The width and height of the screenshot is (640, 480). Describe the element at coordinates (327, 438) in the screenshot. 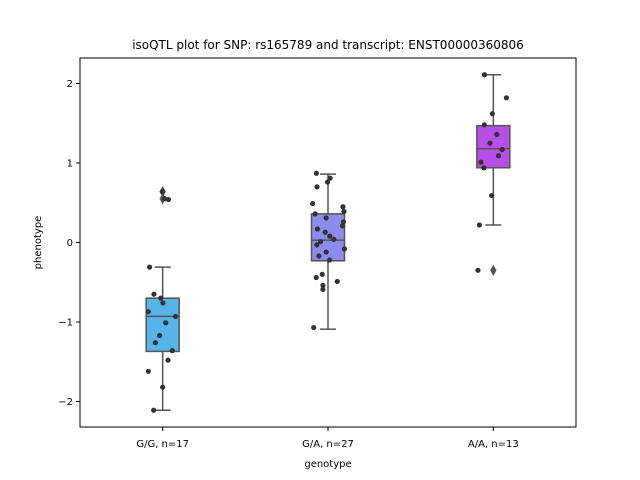

I see `x-axis: G/G, n=17 G/A, n=27 A/A, n=13` at that location.